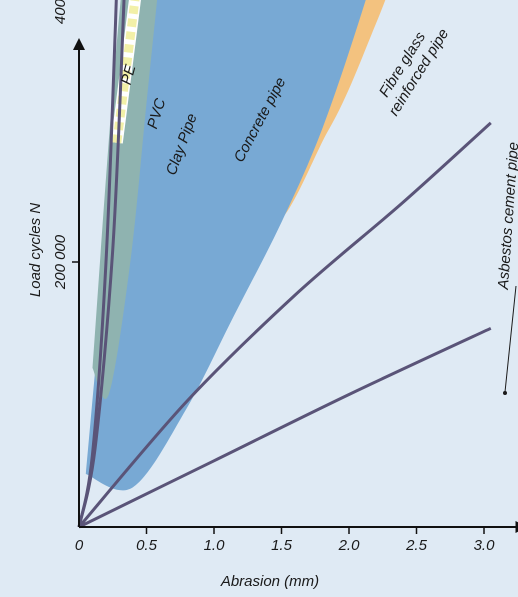  I want to click on x-tick-label: 1.0, so click(215, 545).